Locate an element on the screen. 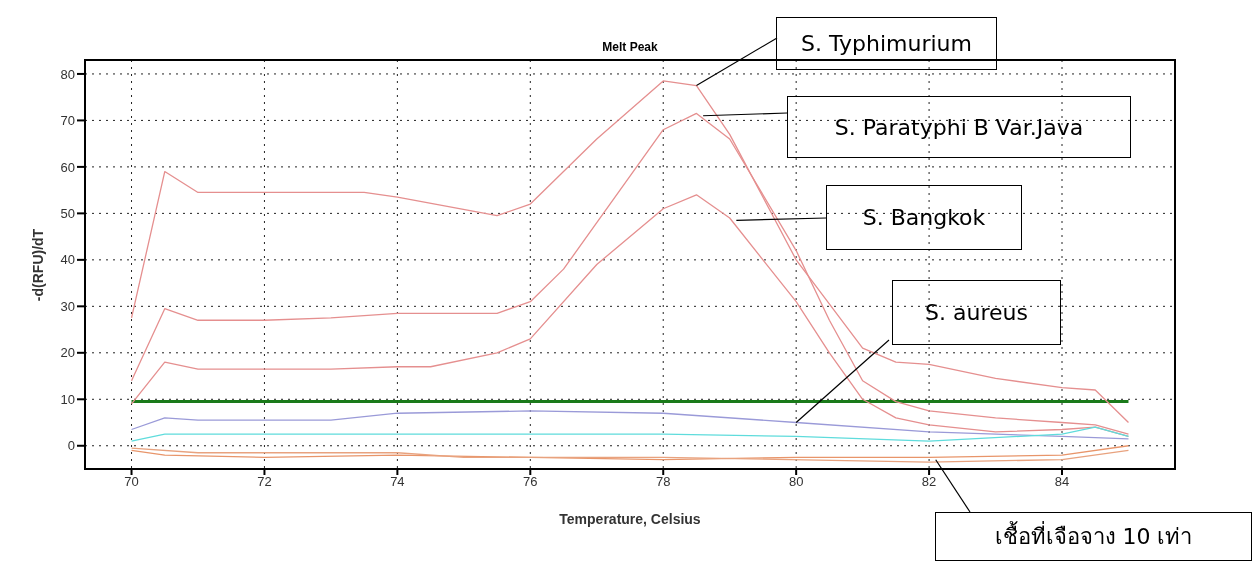 The width and height of the screenshot is (1260, 563). y-tick-label: 60 is located at coordinates (67, 167).